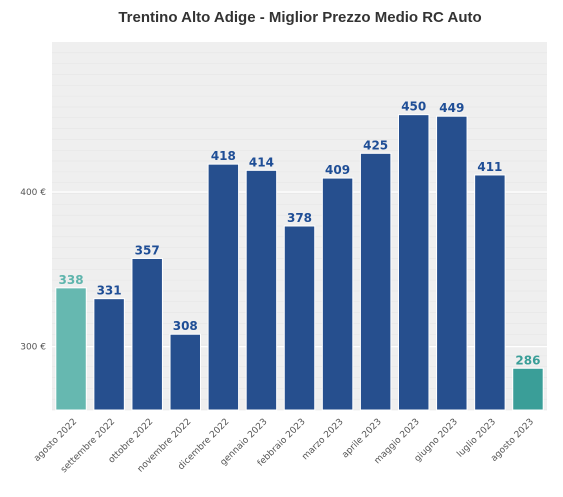 This screenshot has width=563, height=497. Describe the element at coordinates (375, 145) in the screenshot. I see `data-label: 425` at that location.